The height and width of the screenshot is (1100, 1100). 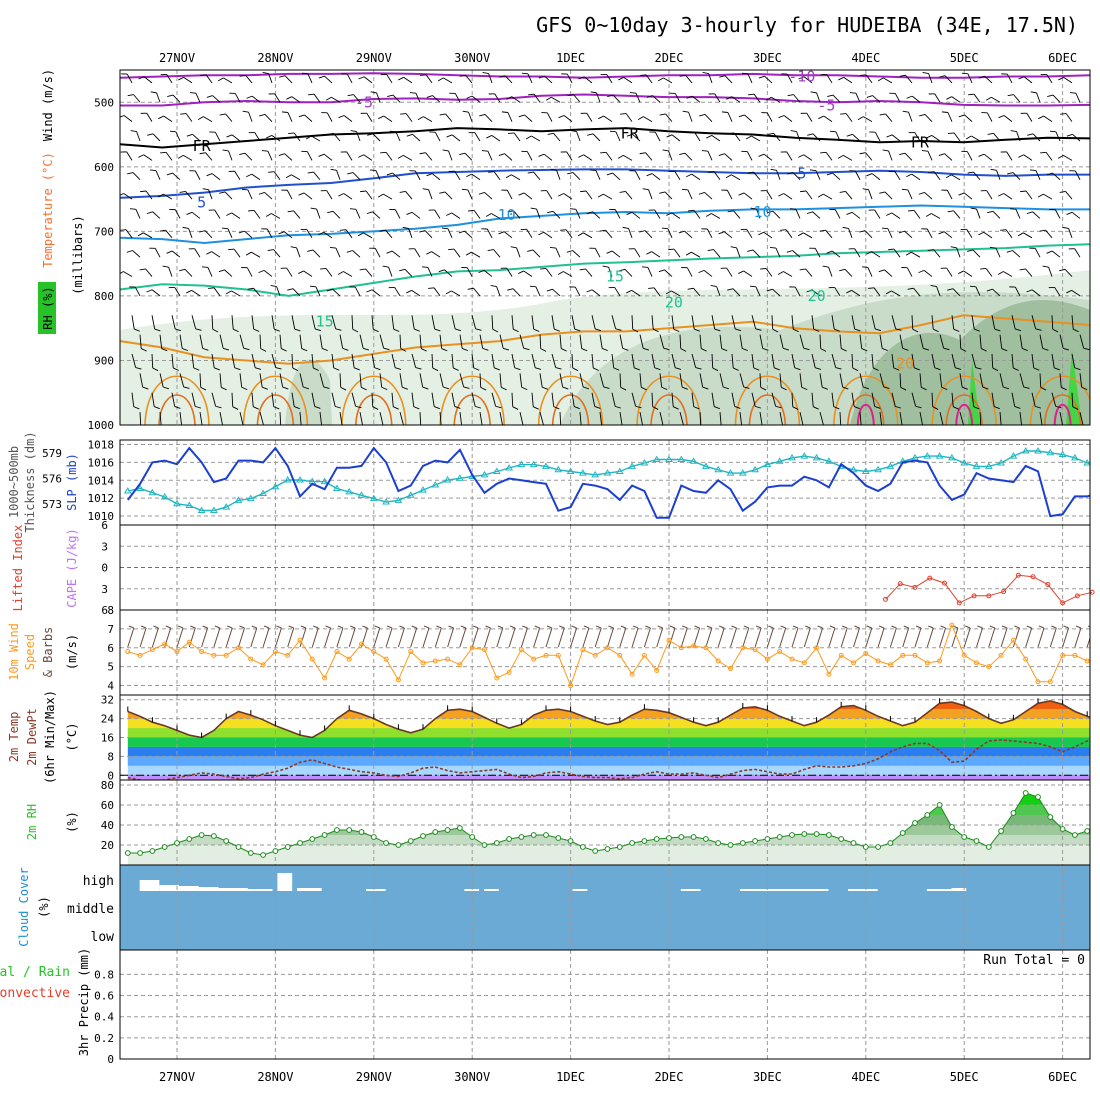 What do you see at coordinates (104, 102) in the screenshot?
I see `y-tick-pressure: 500` at bounding box center [104, 102].